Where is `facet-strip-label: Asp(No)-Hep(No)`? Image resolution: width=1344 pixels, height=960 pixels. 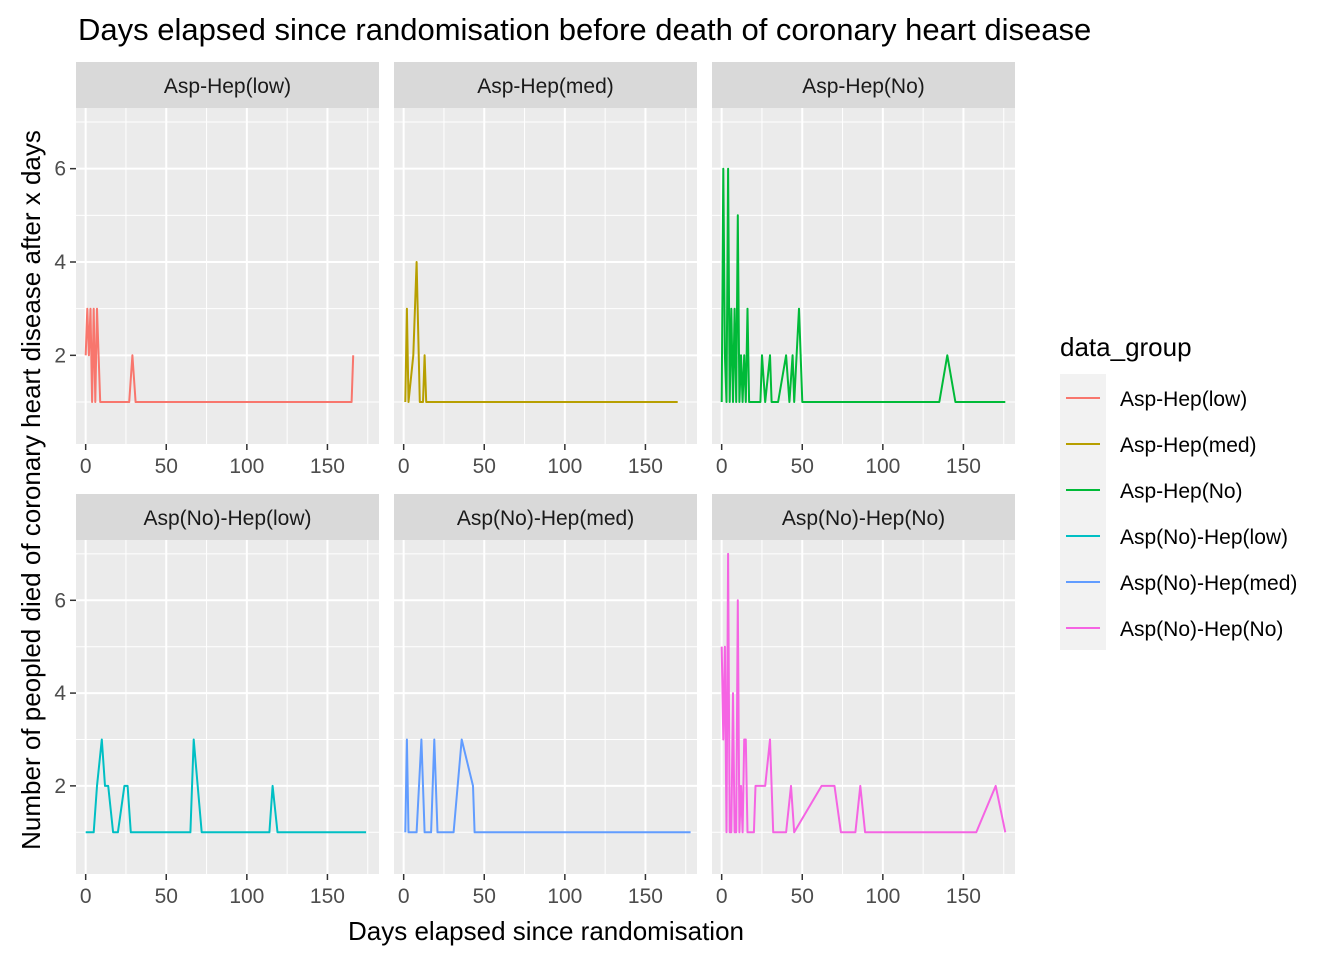
facet-strip-label: Asp(No)-Hep(No) is located at coordinates (863, 518).